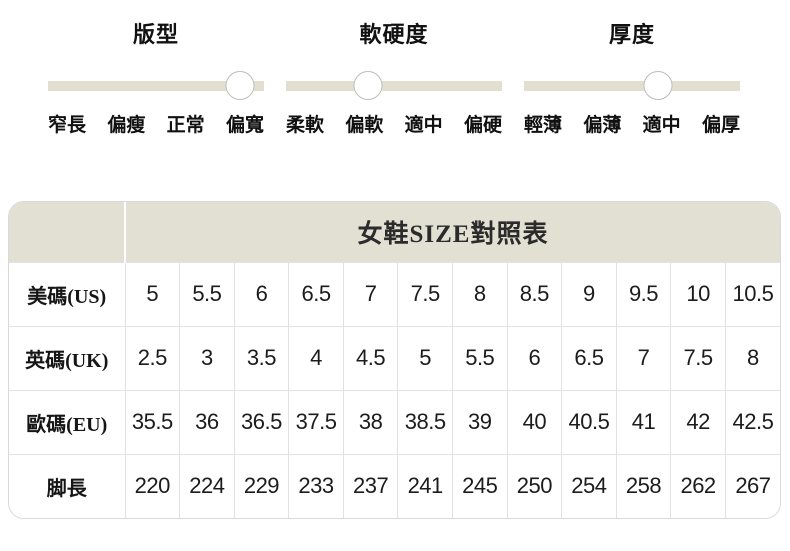  Describe the element at coordinates (261, 357) in the screenshot. I see `table-cell: 3.5` at that location.